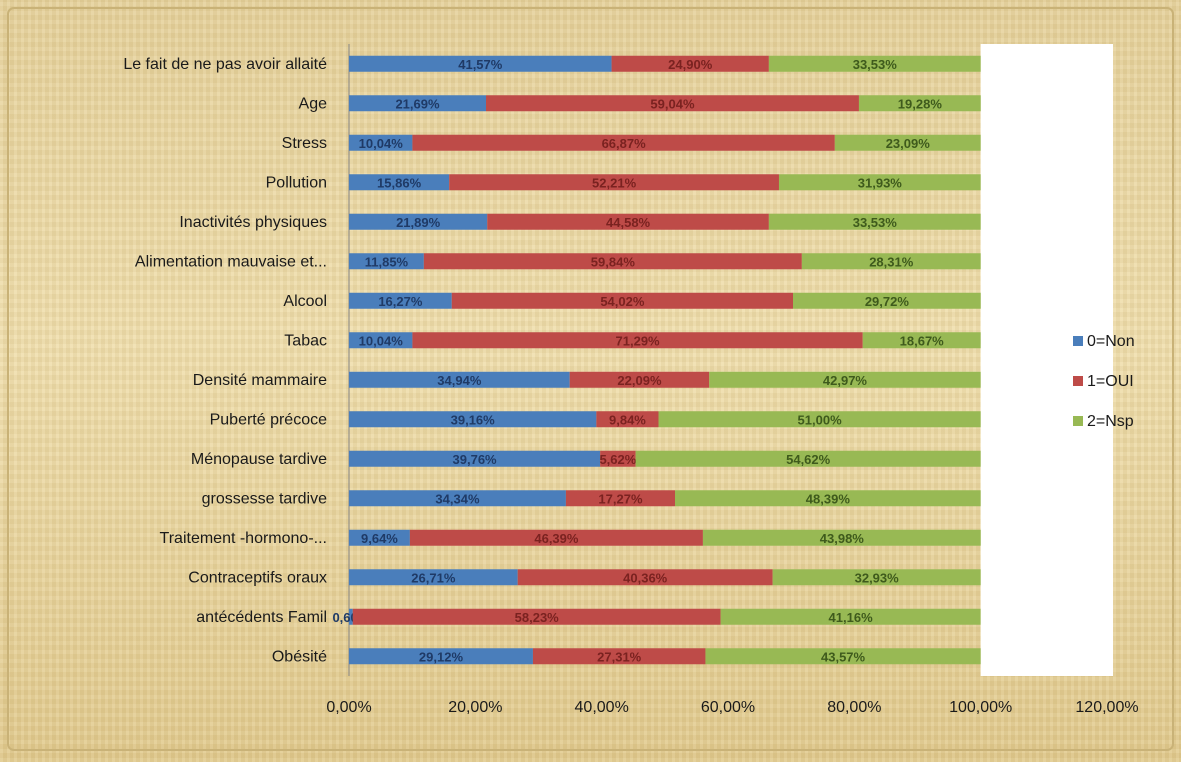 Image resolution: width=1181 pixels, height=762 pixels. I want to click on data-label: 5,62%, so click(617, 459).